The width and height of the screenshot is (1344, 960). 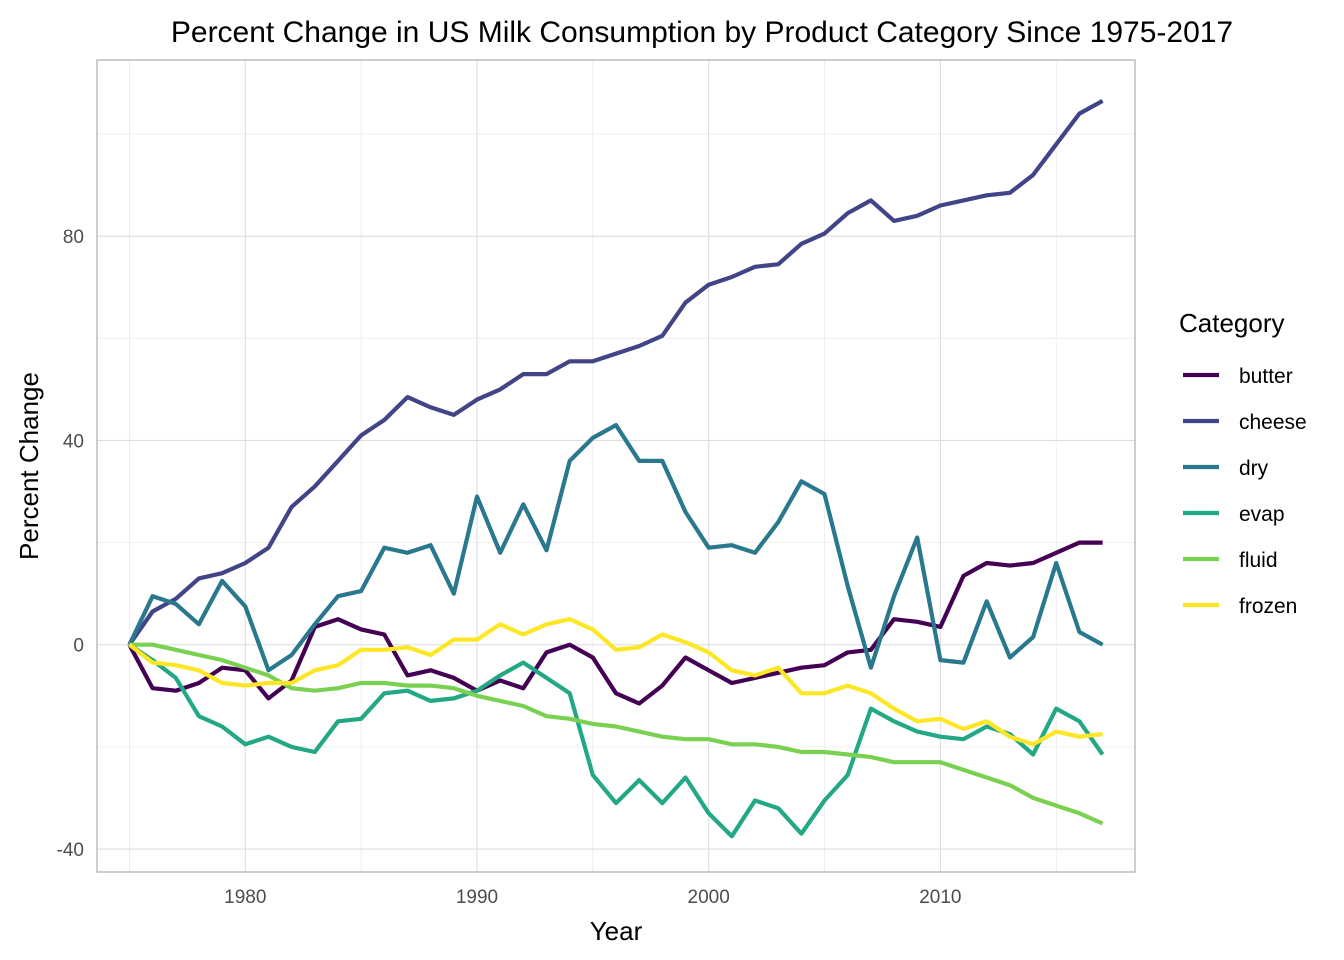 I want to click on x-axis-title: Year, so click(x=616, y=931).